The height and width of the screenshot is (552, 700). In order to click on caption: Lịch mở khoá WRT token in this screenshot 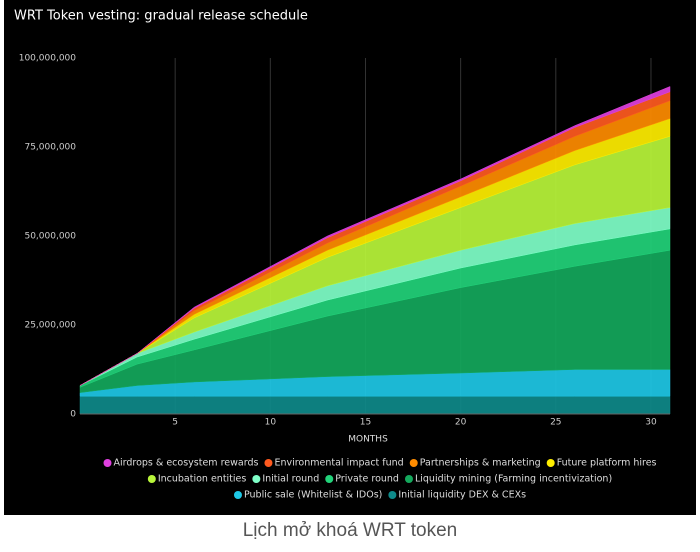, I will do `click(350, 530)`.